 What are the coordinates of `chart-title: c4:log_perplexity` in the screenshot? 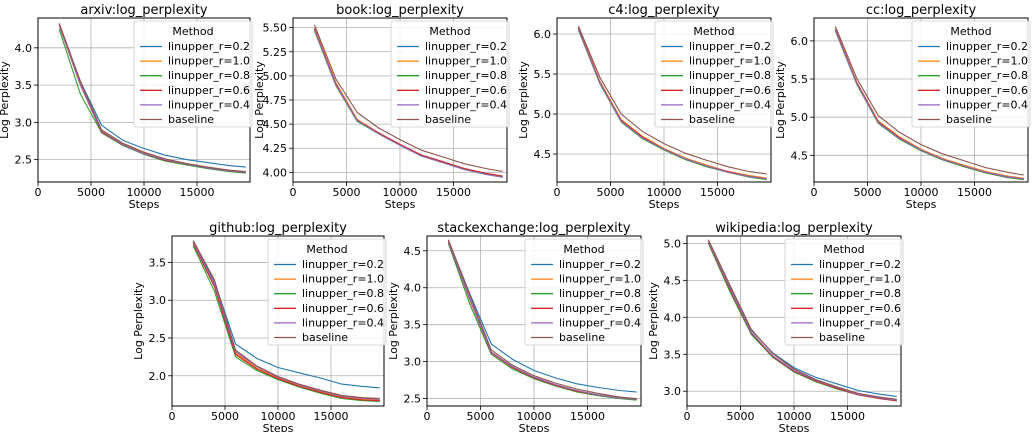 It's located at (664, 10).